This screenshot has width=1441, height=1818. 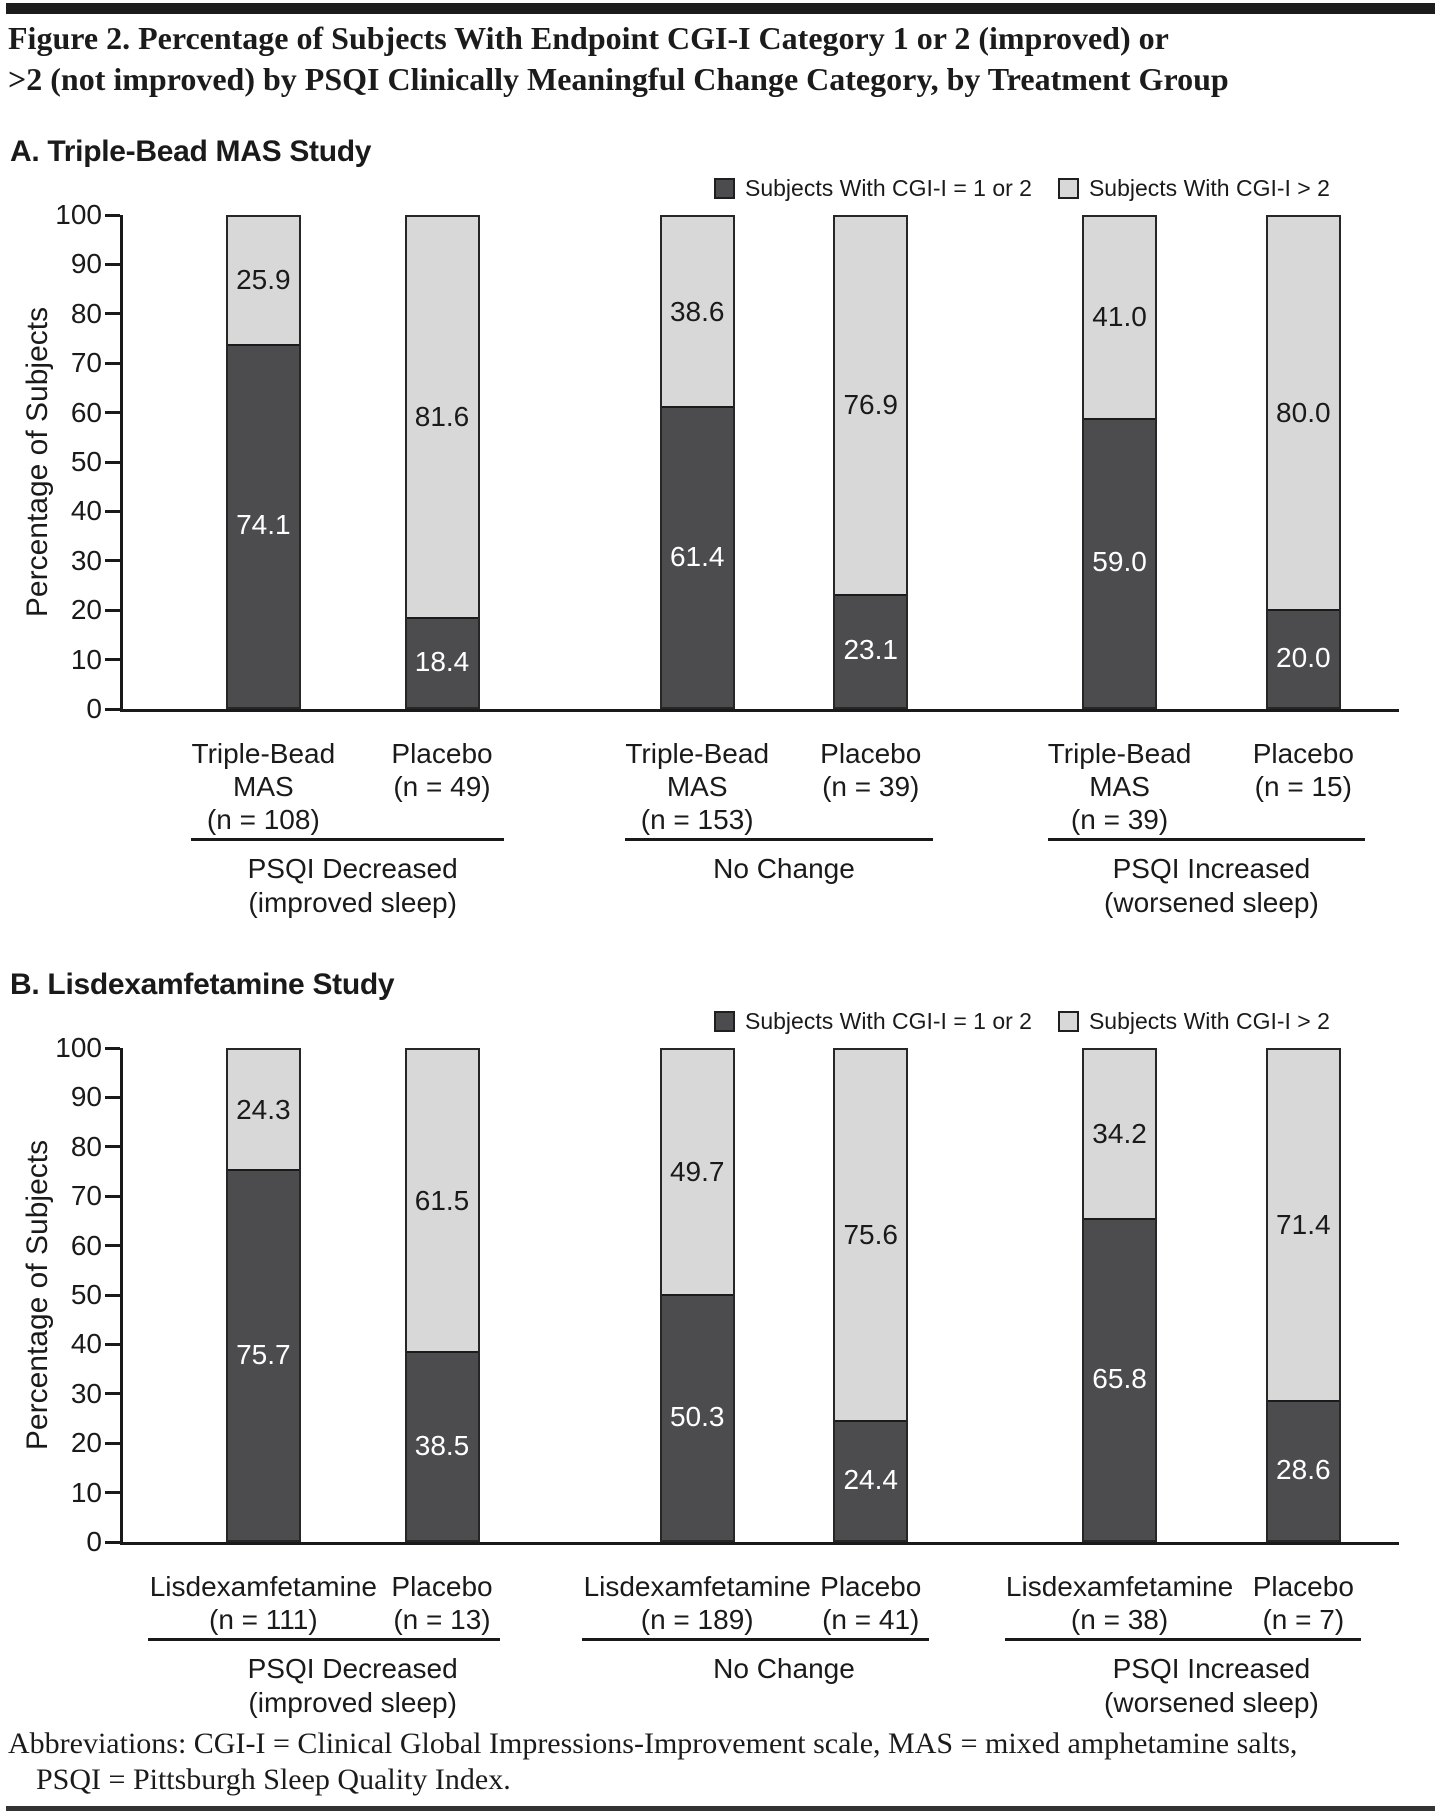 I want to click on segment-value-dark: 50.3, so click(x=697, y=1416).